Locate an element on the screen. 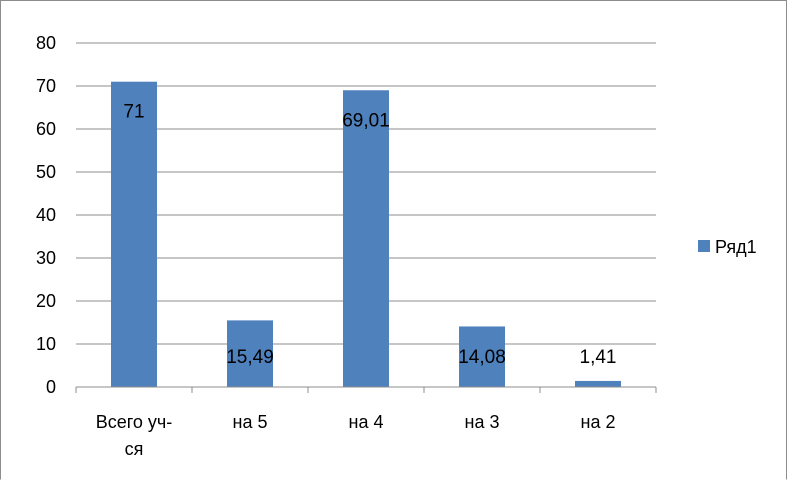 This screenshot has width=787, height=481. data-label: 14,08 is located at coordinates (482, 357).